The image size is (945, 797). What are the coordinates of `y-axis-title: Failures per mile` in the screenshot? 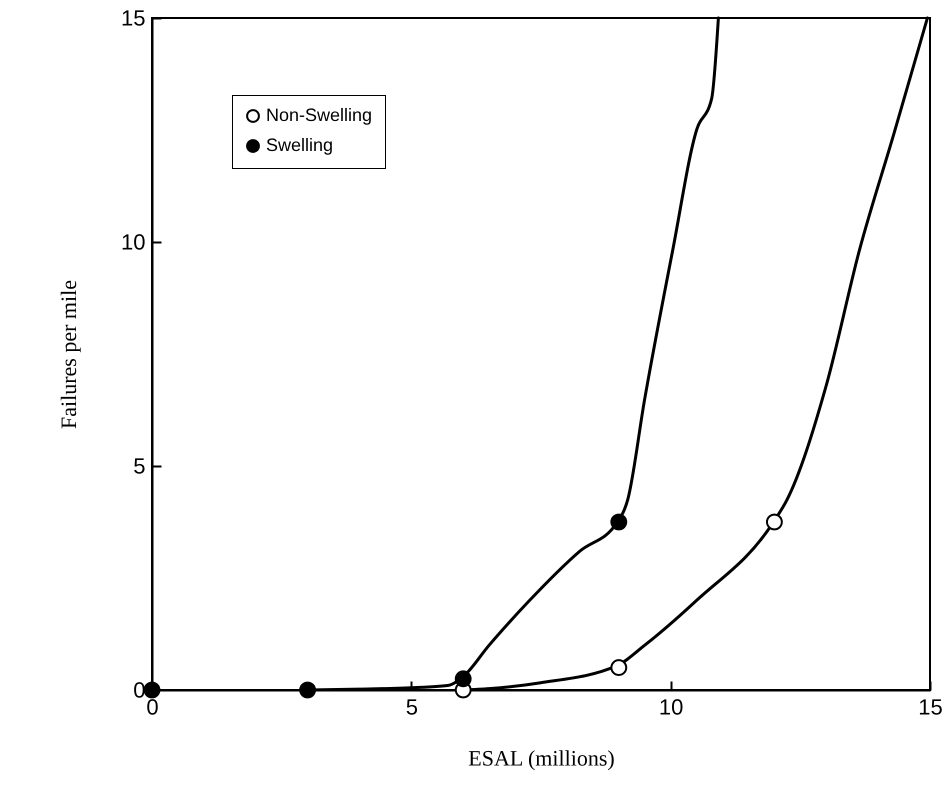 It's located at (69, 355).